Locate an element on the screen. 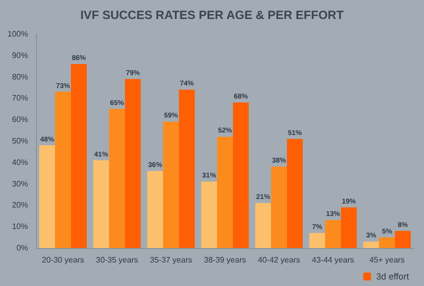 Image resolution: width=424 pixels, height=286 pixels. y-tick-label: 0% is located at coordinates (22, 248).